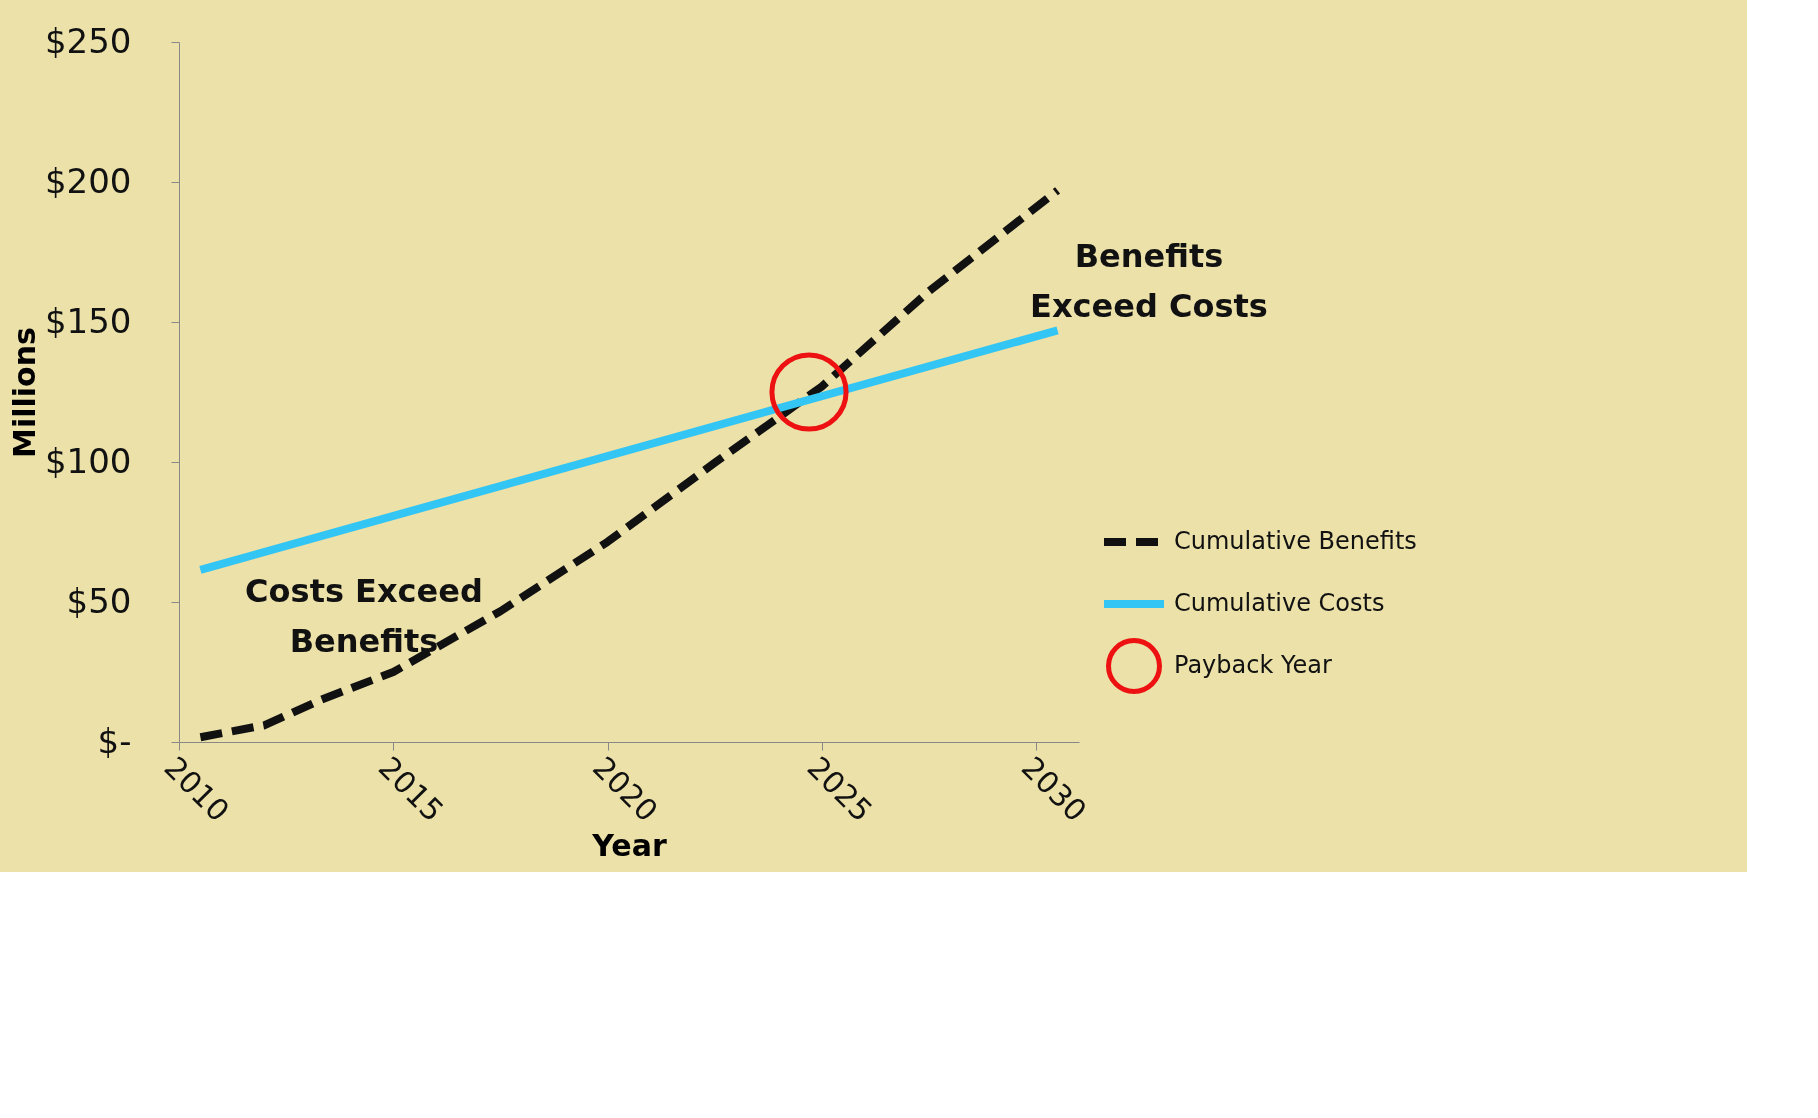 The height and width of the screenshot is (1118, 1818). What do you see at coordinates (629, 845) in the screenshot?
I see `x-axis-title: Year` at bounding box center [629, 845].